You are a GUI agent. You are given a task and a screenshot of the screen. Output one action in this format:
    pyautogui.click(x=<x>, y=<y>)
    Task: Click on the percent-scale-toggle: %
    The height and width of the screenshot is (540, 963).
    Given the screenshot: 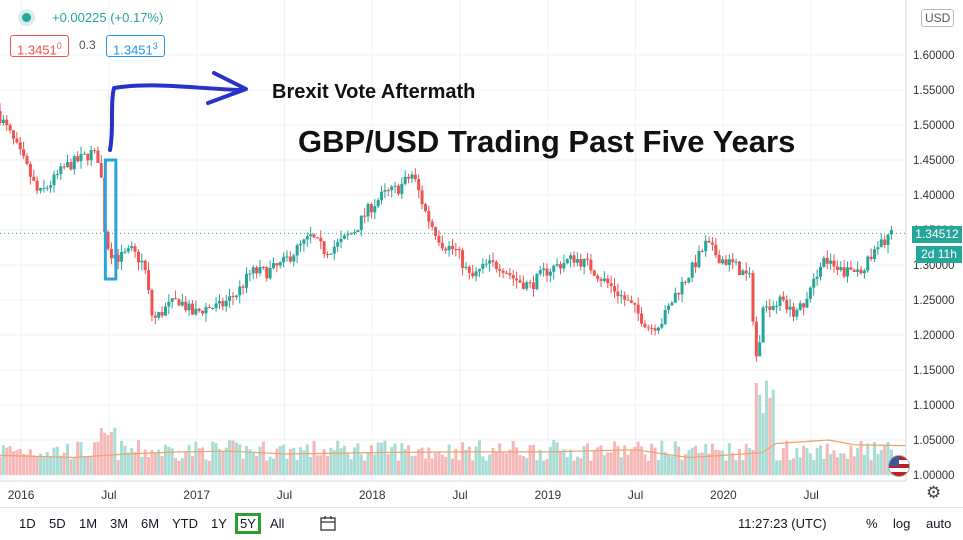 What is the action you would take?
    pyautogui.click(x=872, y=523)
    